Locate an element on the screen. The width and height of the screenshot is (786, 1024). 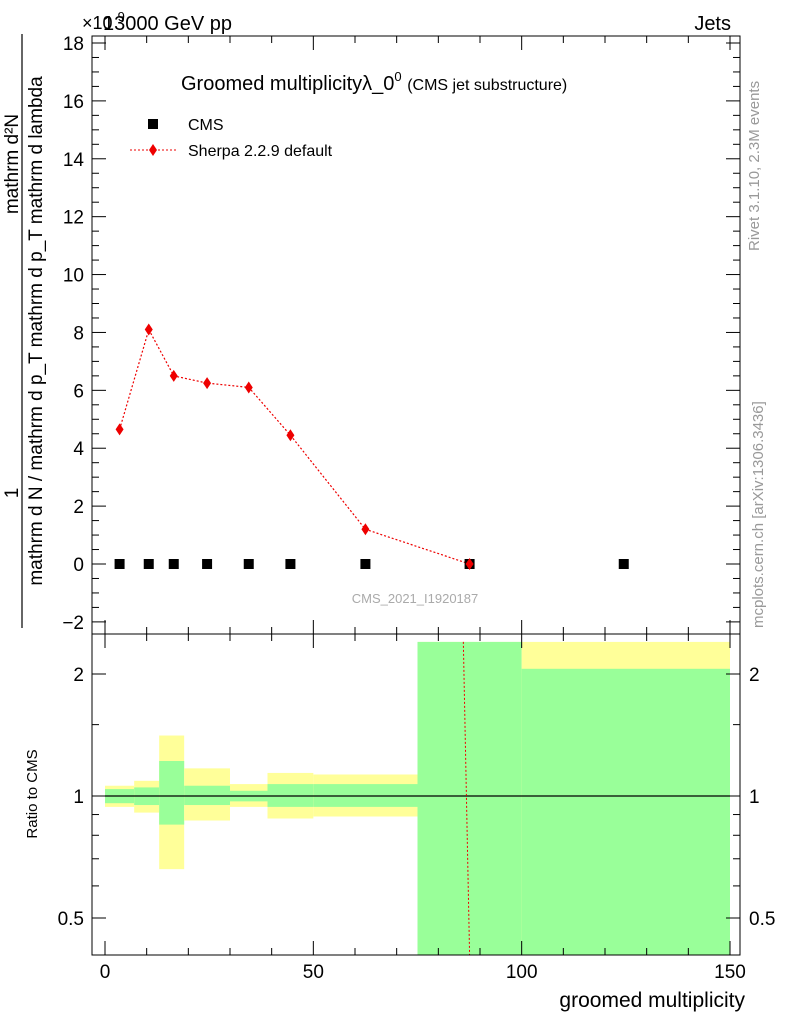
ratio-ytick-label-right: 1 is located at coordinates (754, 797).